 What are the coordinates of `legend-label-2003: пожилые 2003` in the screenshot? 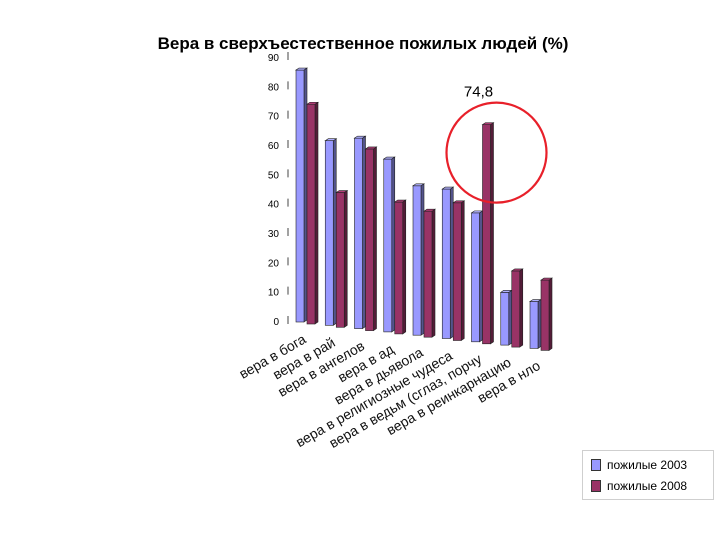 It's located at (647, 465).